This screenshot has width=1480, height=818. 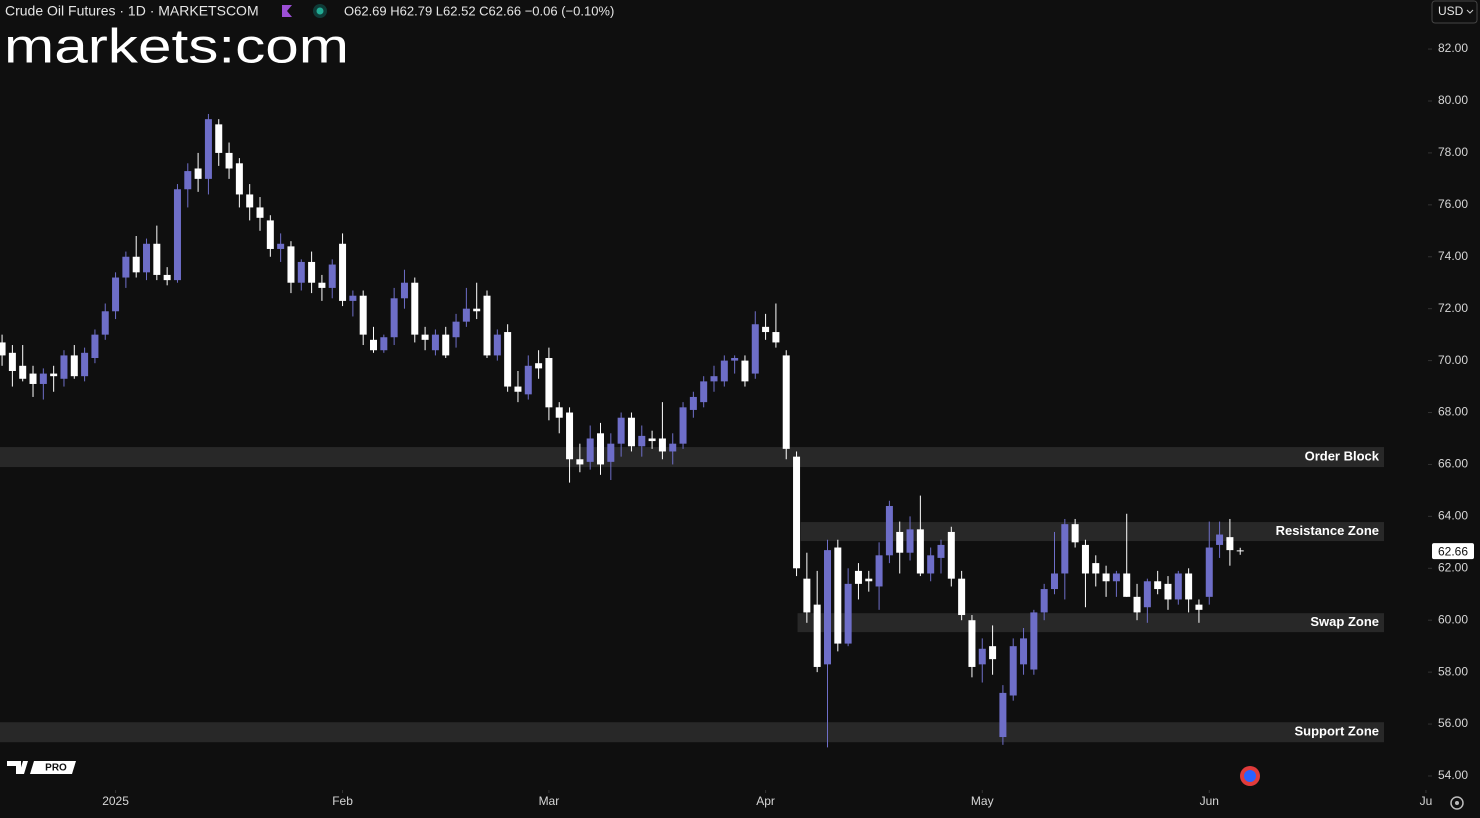 I want to click on currency-label: USD, so click(x=1451, y=11).